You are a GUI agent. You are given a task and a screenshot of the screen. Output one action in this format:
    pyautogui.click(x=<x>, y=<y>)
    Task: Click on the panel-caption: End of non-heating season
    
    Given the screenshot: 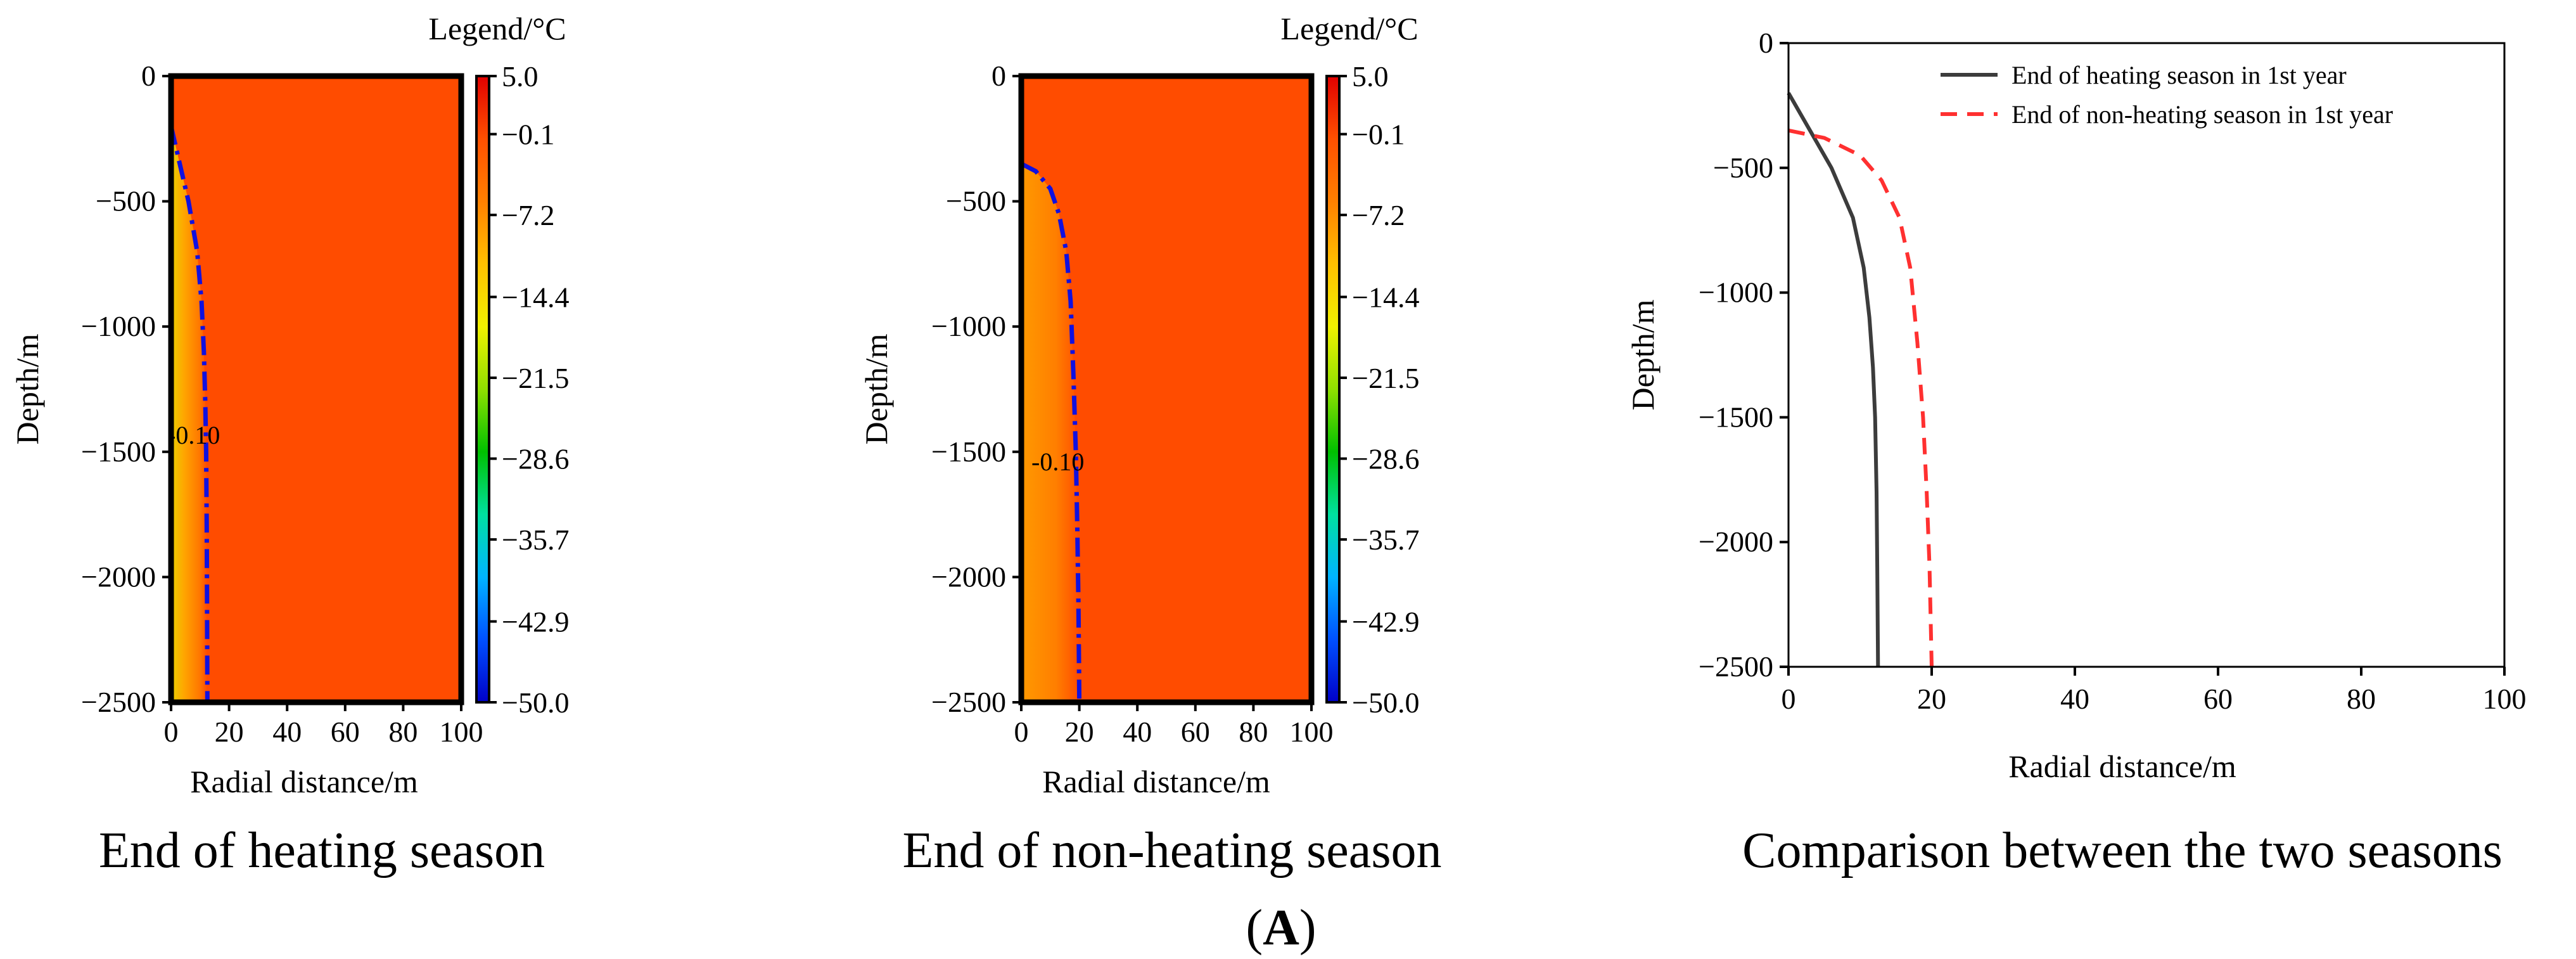 What is the action you would take?
    pyautogui.click(x=1172, y=851)
    